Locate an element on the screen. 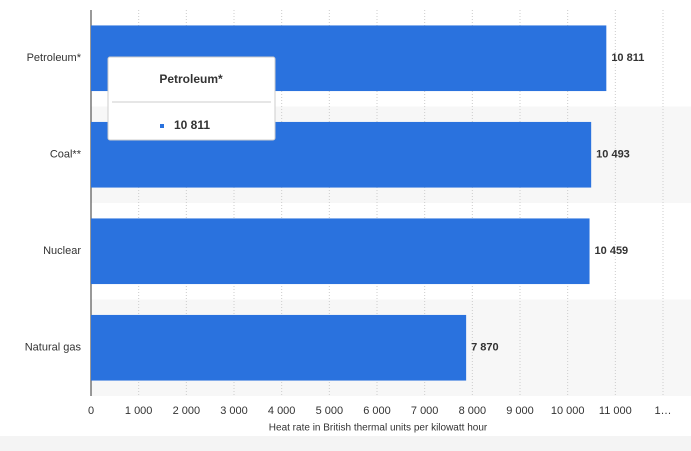  tooltip-box is located at coordinates (191, 98).